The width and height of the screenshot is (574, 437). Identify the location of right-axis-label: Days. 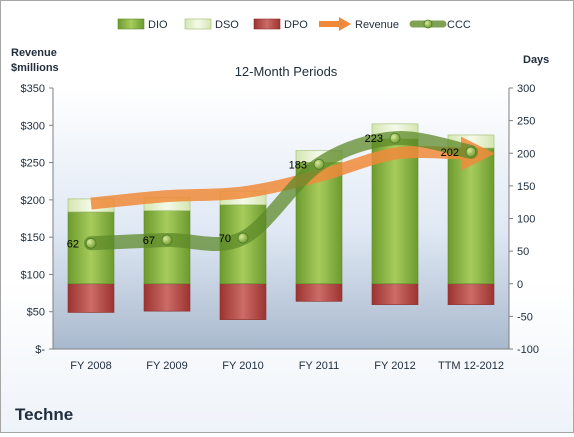
(536, 60).